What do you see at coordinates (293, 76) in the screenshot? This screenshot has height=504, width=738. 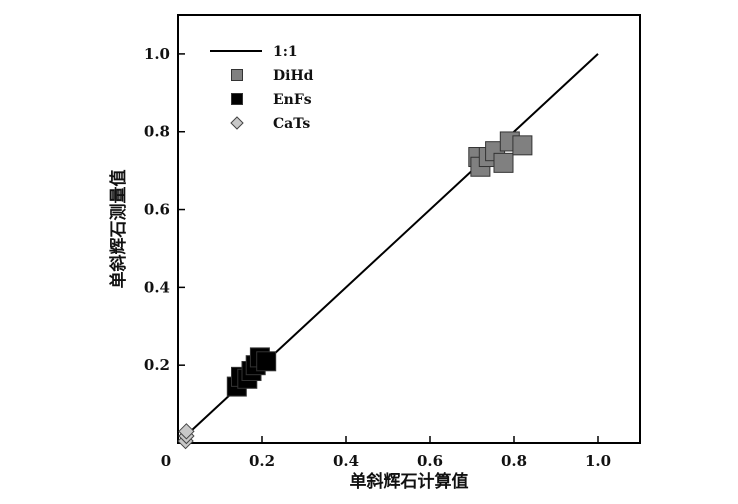 I see `legend-label-dihd: DiHd` at bounding box center [293, 76].